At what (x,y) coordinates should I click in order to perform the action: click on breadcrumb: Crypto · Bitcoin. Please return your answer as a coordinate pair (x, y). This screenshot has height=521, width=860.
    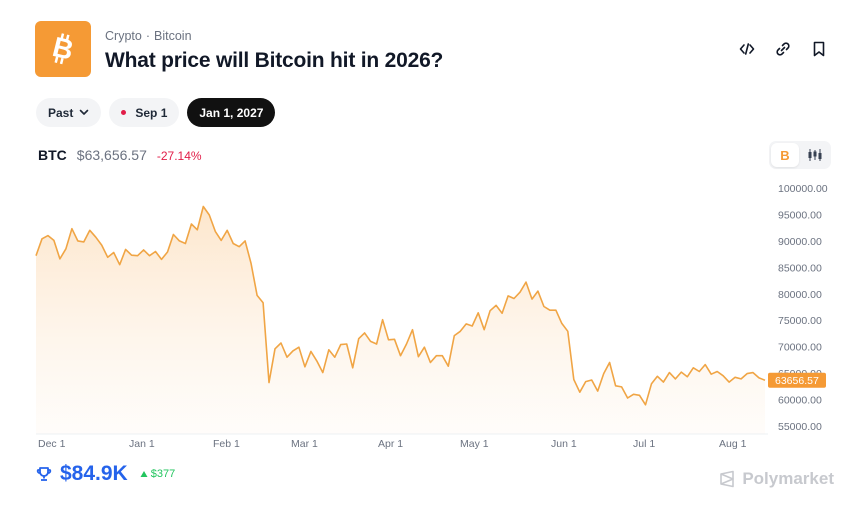
    Looking at the image, I should click on (148, 36).